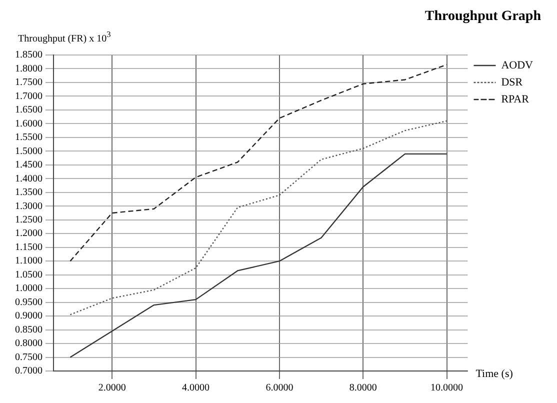 This screenshot has width=557, height=403. I want to click on y-tick-label: 1.2000, so click(28, 234).